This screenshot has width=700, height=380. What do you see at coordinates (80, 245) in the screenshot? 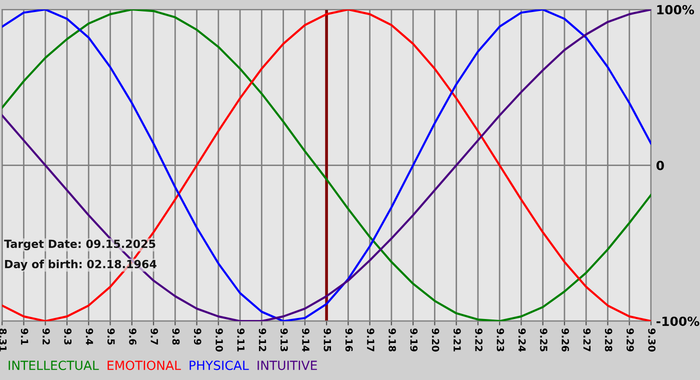
I see `annotation: Target Date: 09.15.2025` at bounding box center [80, 245].